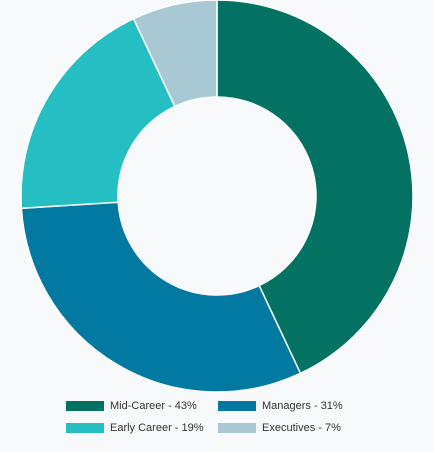  I want to click on legend-label: Early Career - 19%, so click(157, 428).